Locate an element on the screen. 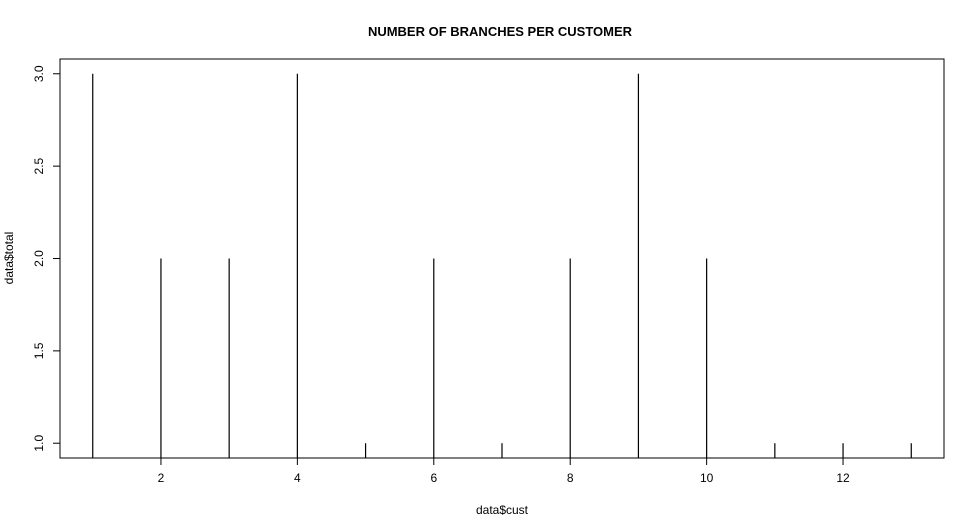  y-tick-label: 1.5 is located at coordinates (39, 350).